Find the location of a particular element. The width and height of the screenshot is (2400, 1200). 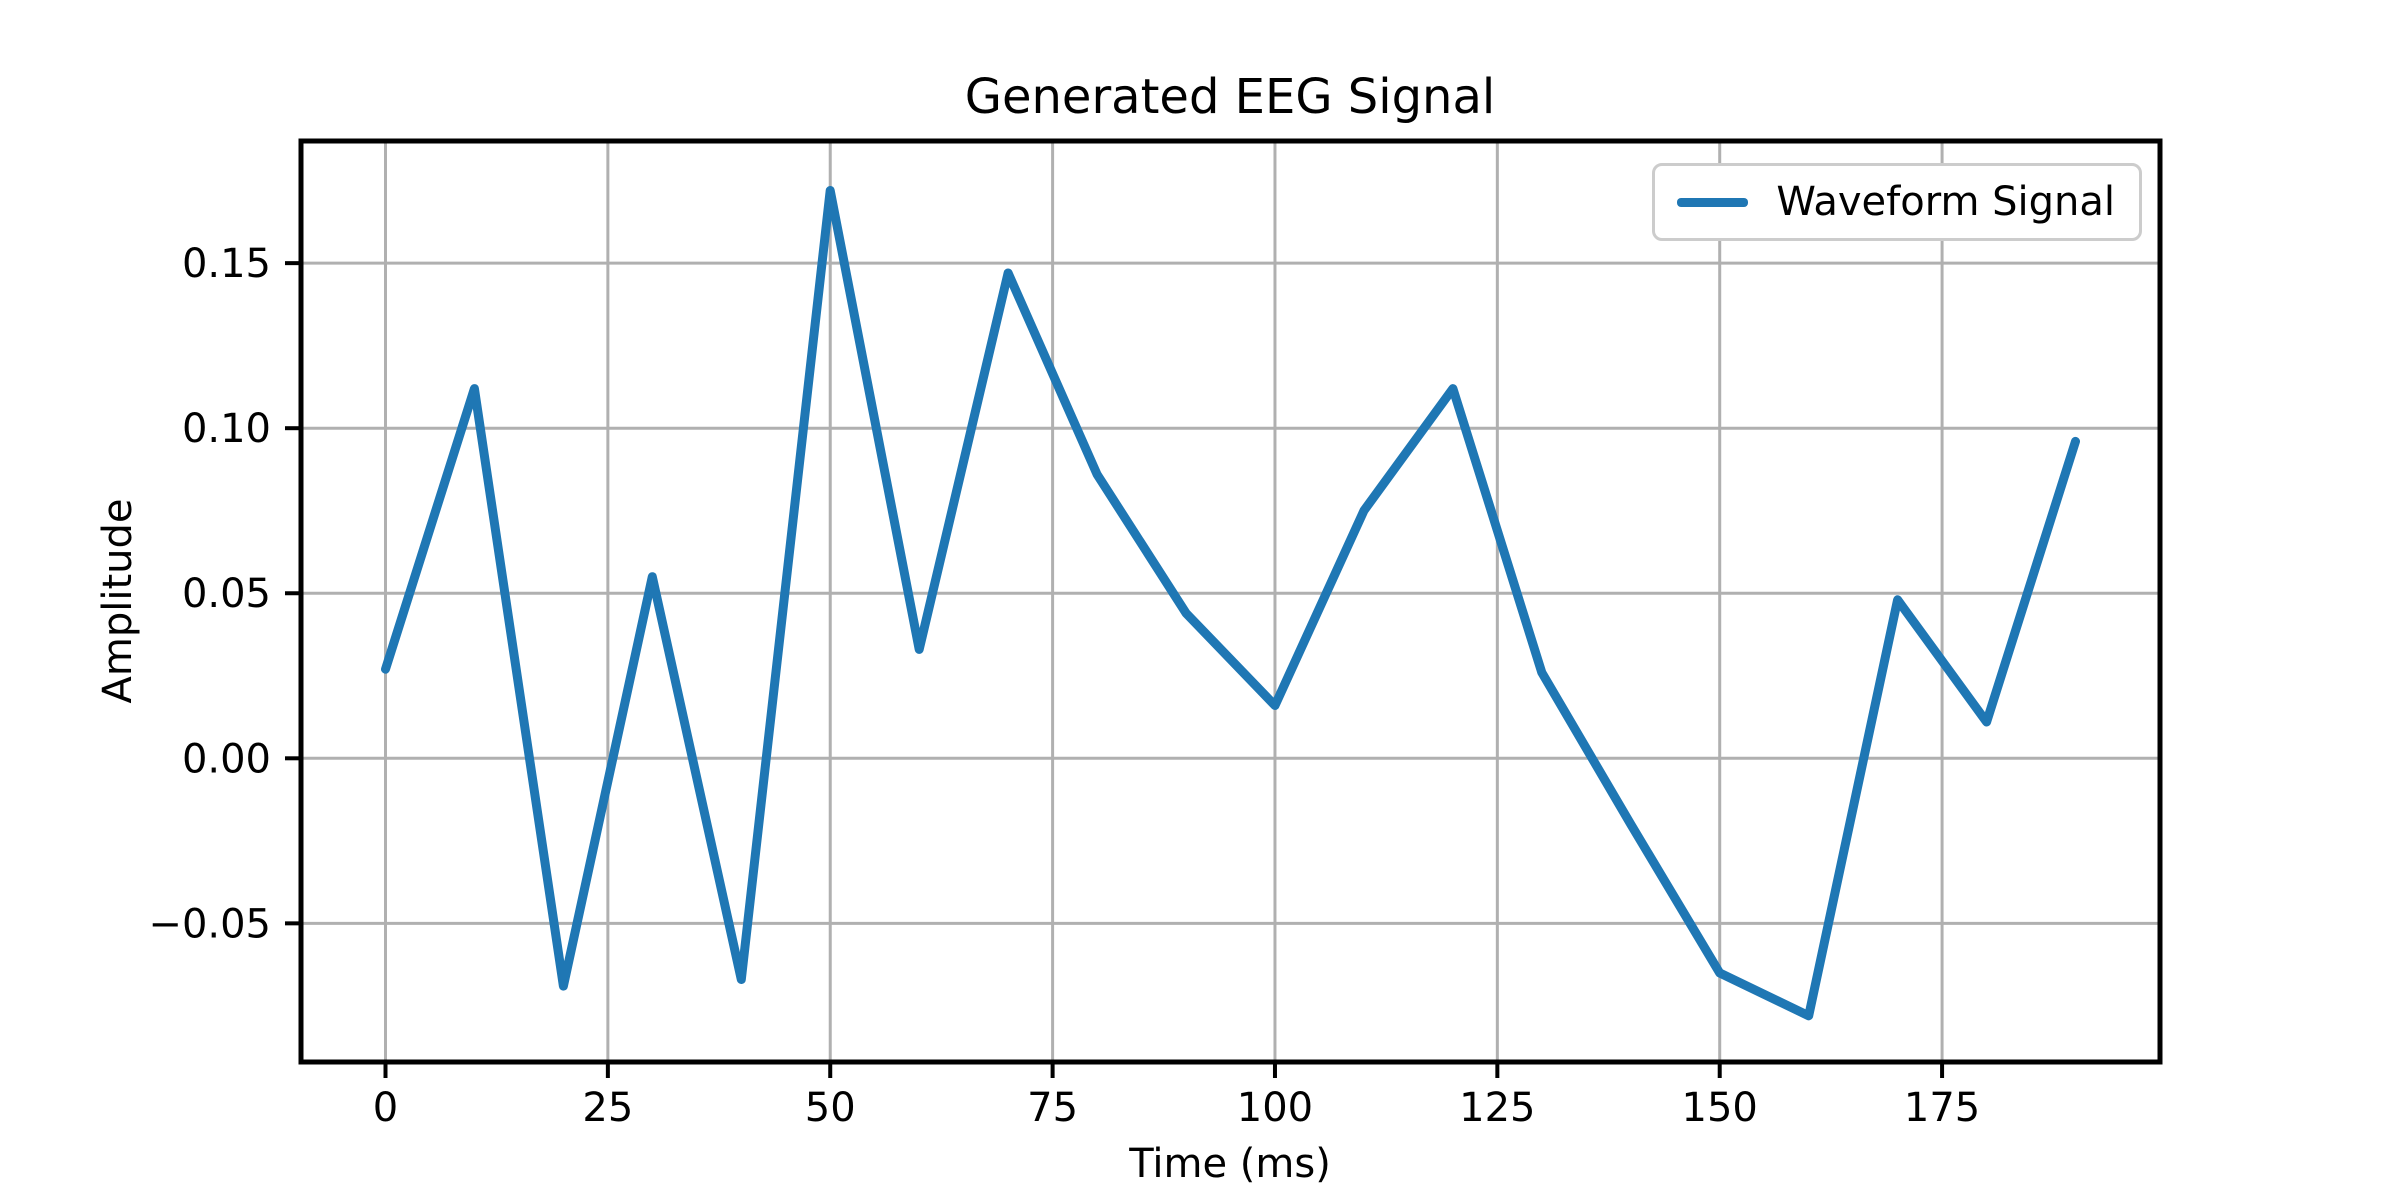

y-tick-label: 0.05 is located at coordinates (226, 594).